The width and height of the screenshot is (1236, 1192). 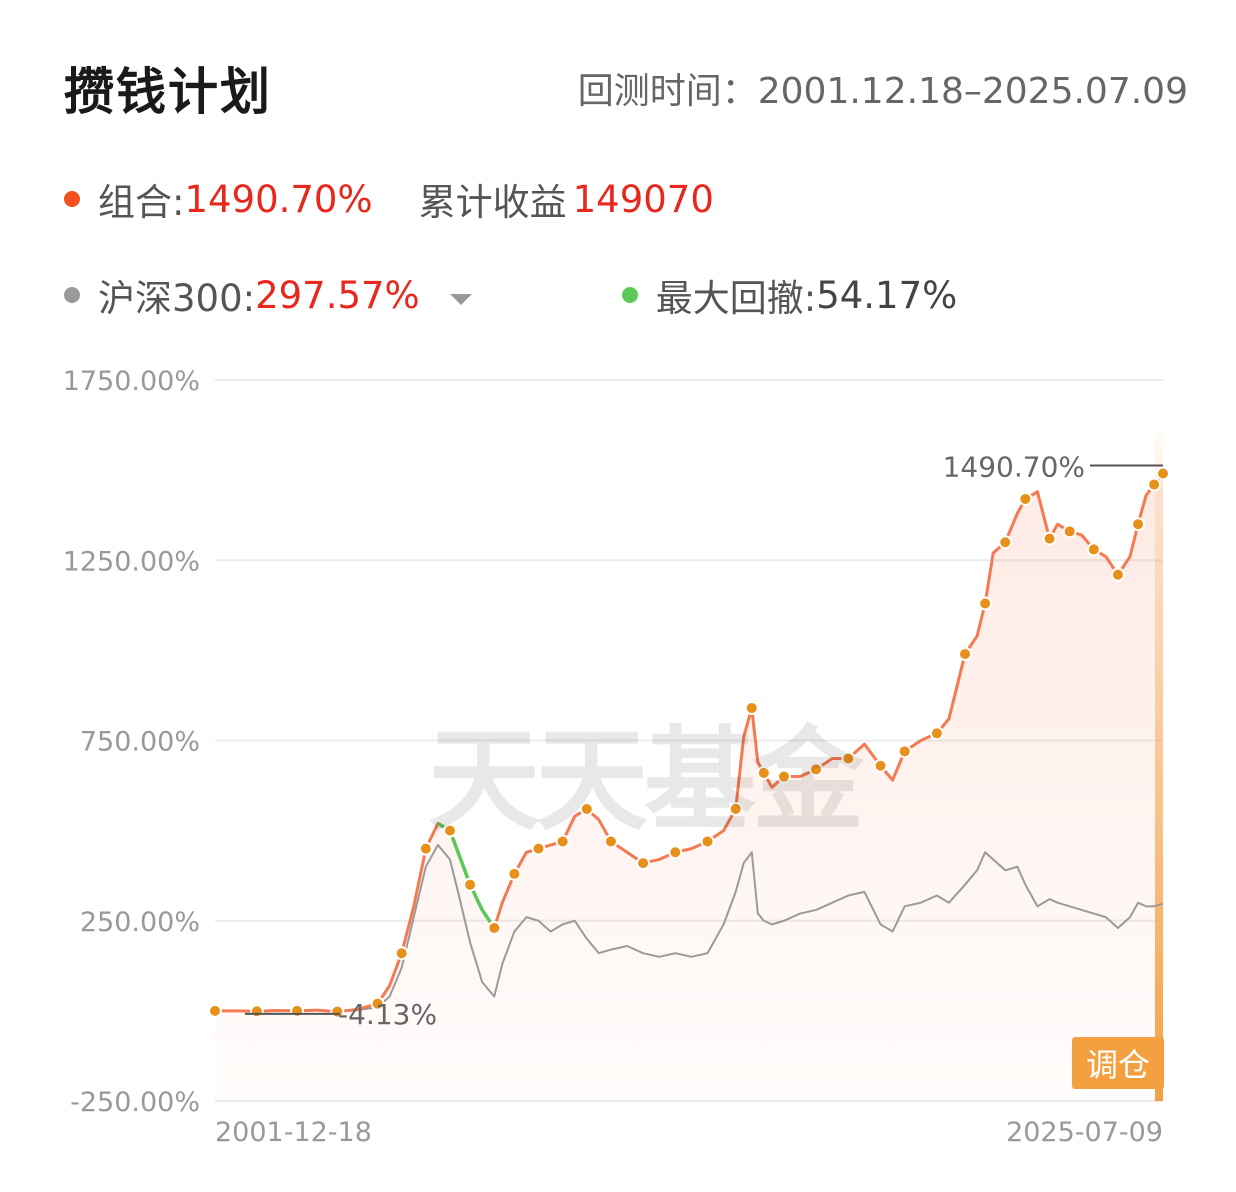 What do you see at coordinates (736, 298) in the screenshot?
I see `drawdown-label: 最大回撤:` at bounding box center [736, 298].